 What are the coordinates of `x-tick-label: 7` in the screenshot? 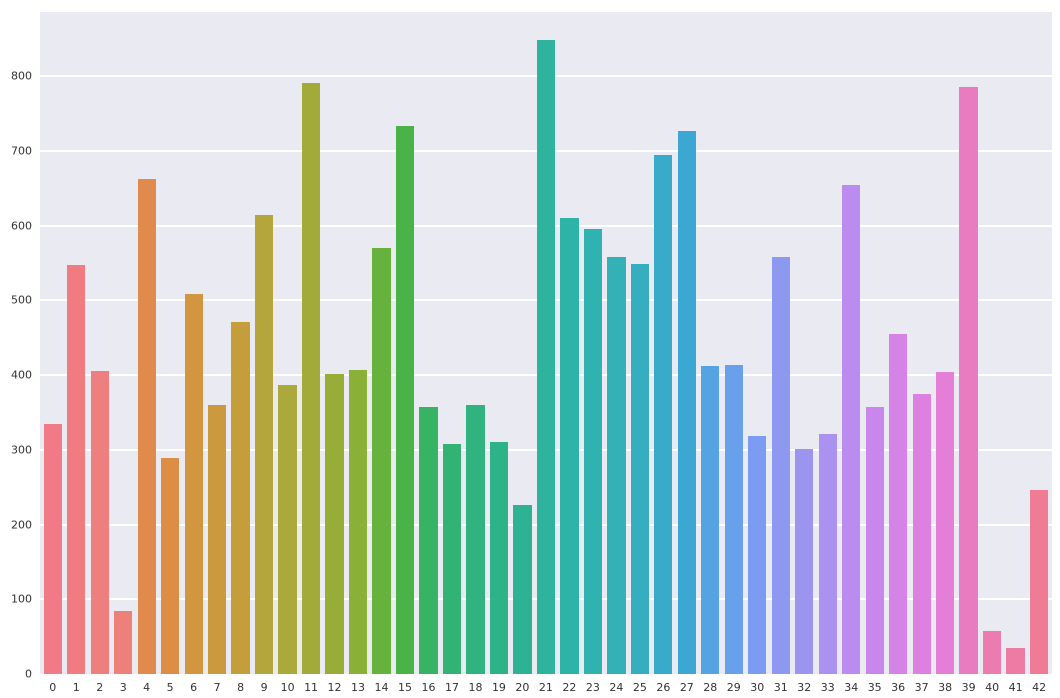 It's located at (217, 687).